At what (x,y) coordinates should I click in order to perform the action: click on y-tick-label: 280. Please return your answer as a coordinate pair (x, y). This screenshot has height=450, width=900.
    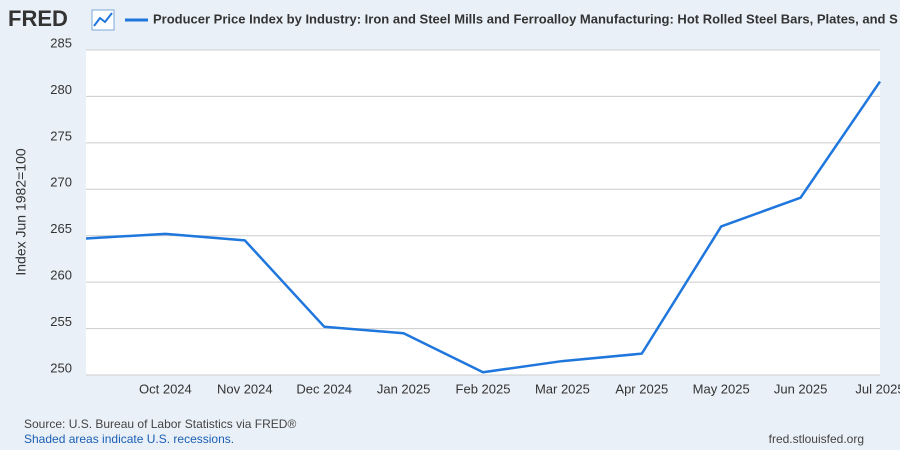
    Looking at the image, I should click on (61, 89).